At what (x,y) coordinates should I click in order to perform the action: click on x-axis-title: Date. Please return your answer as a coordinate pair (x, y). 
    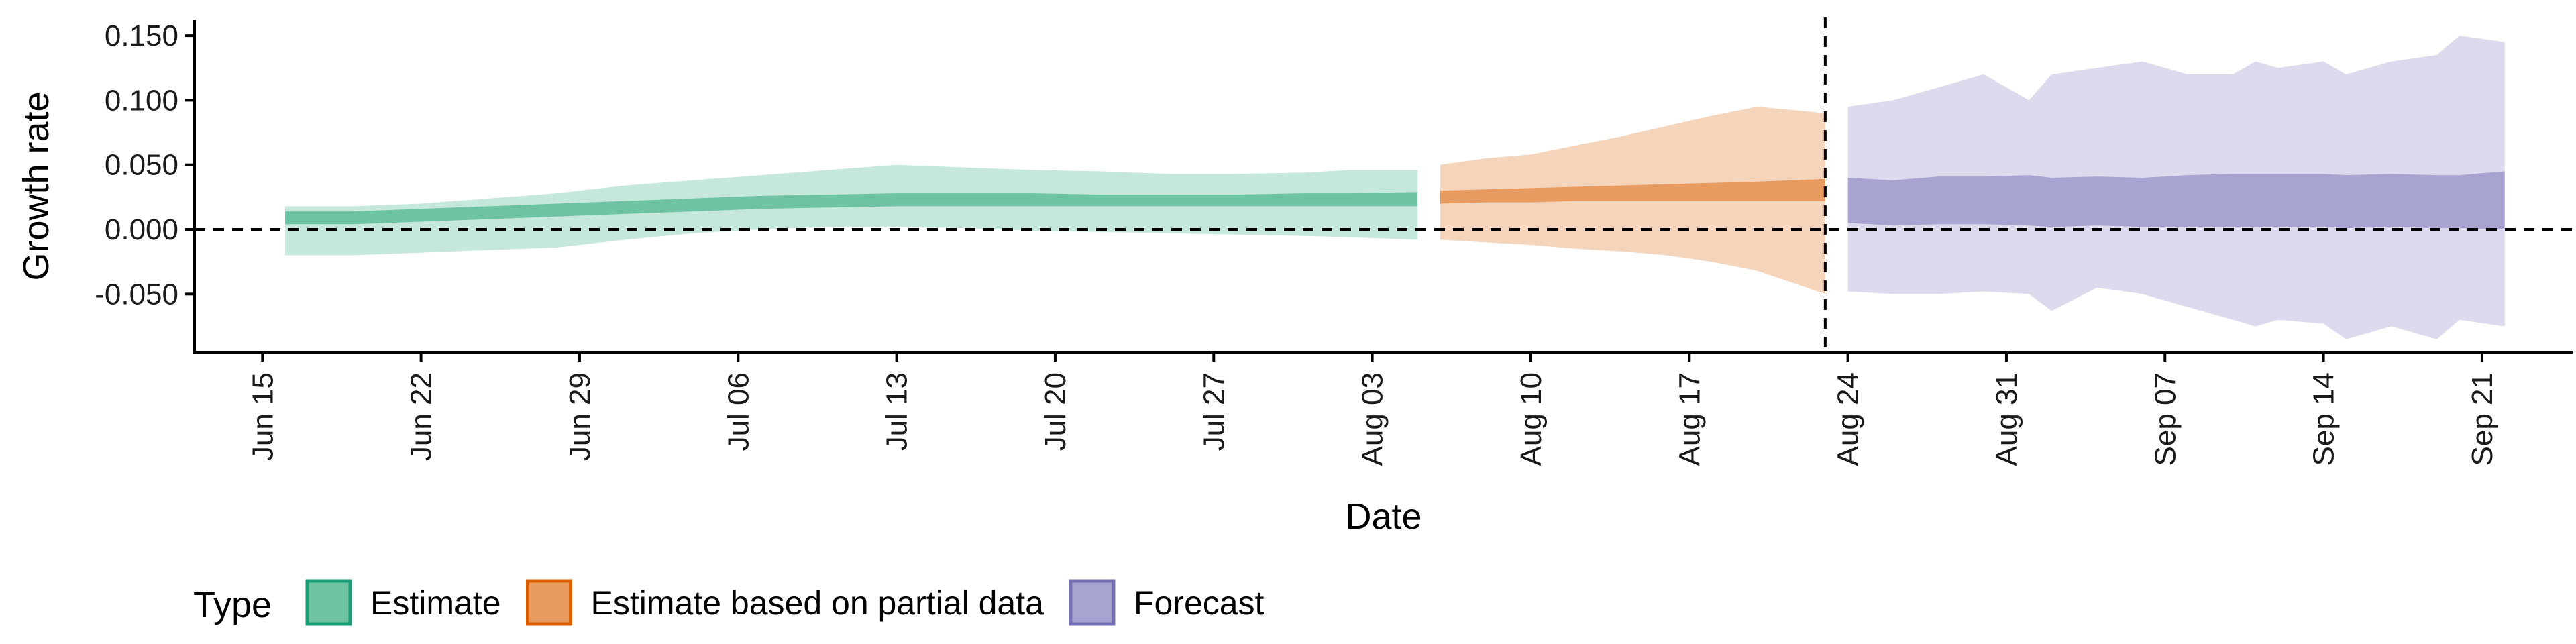
    Looking at the image, I should click on (1383, 516).